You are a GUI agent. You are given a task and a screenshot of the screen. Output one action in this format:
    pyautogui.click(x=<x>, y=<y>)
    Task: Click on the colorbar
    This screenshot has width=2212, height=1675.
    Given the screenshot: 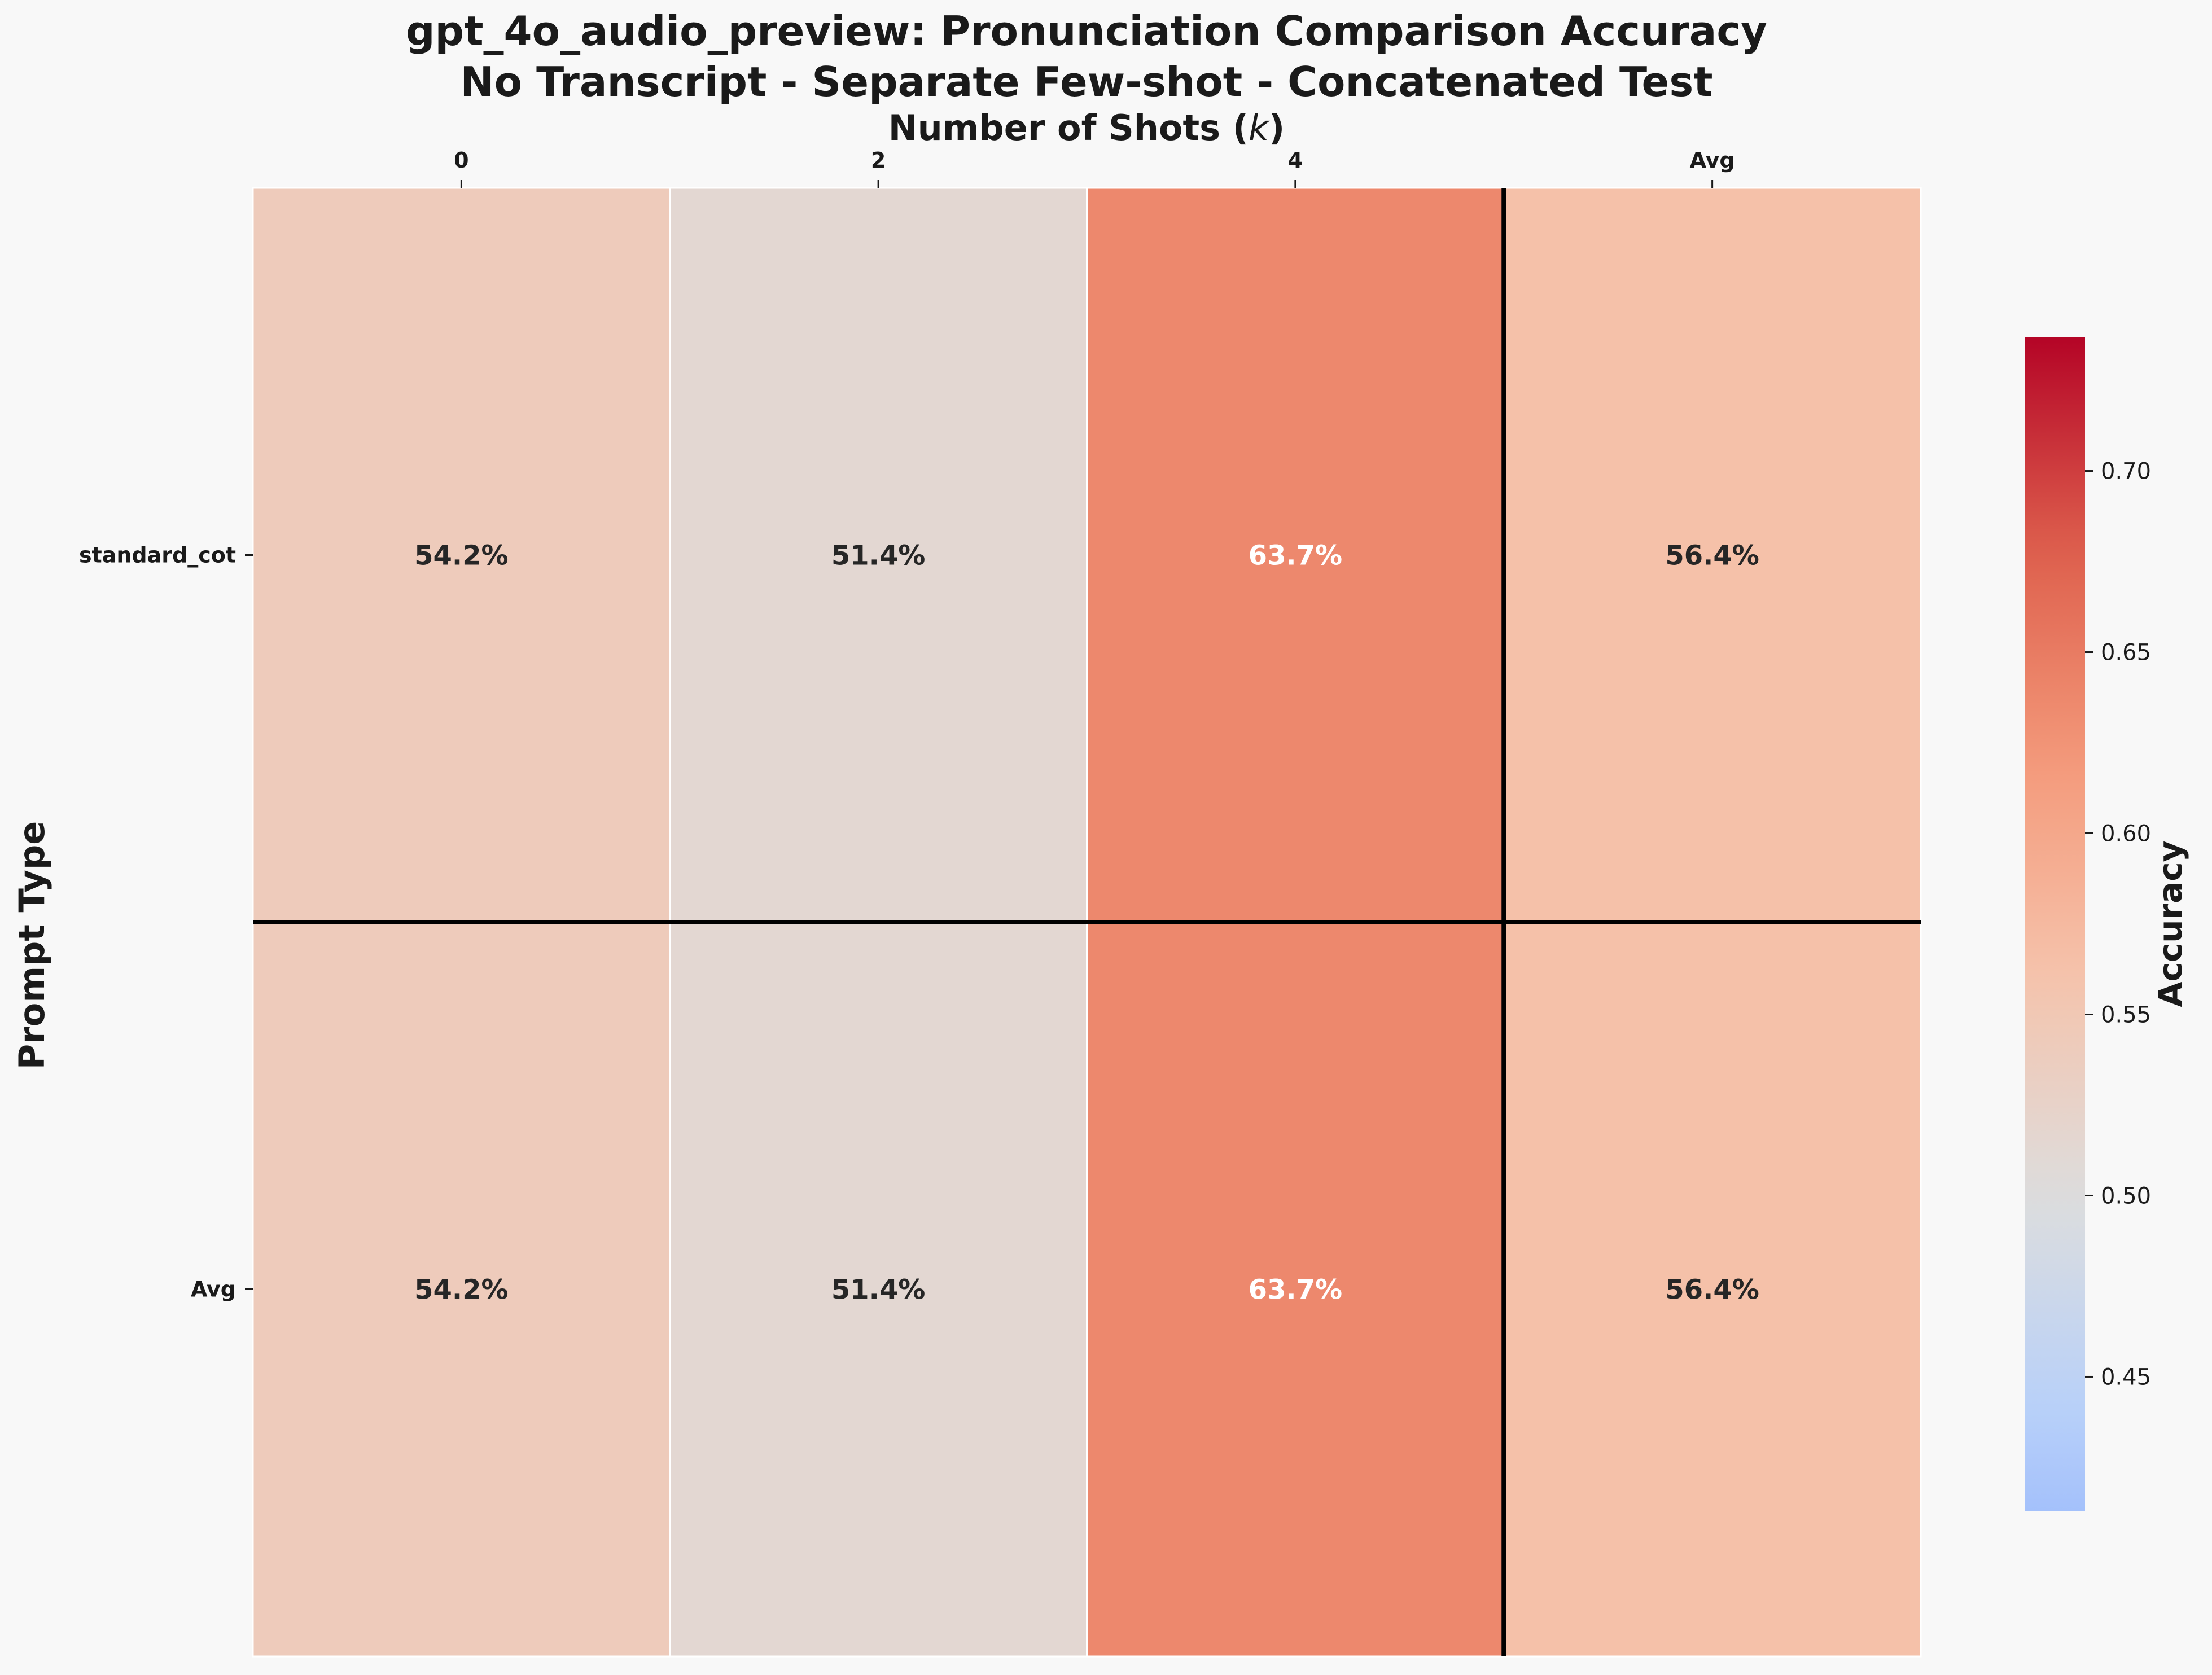 What is the action you would take?
    pyautogui.click(x=2055, y=924)
    